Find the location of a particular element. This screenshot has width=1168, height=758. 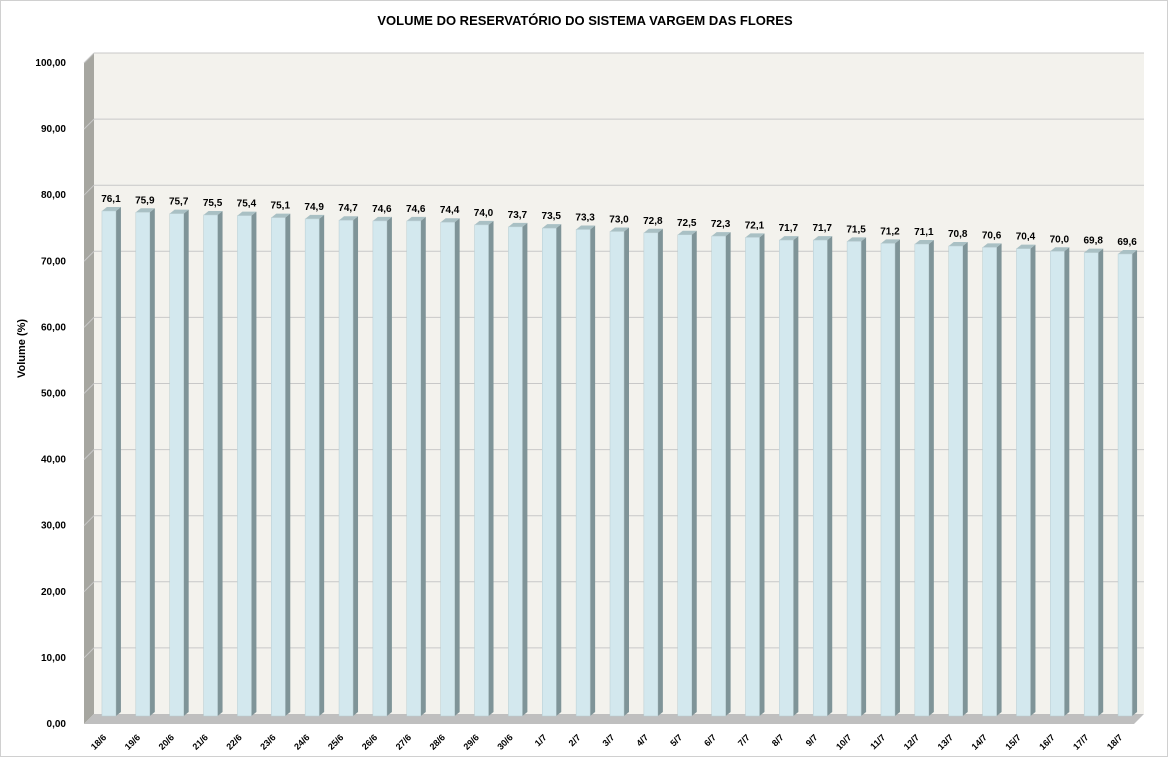

data-label: 71,5 is located at coordinates (856, 229).